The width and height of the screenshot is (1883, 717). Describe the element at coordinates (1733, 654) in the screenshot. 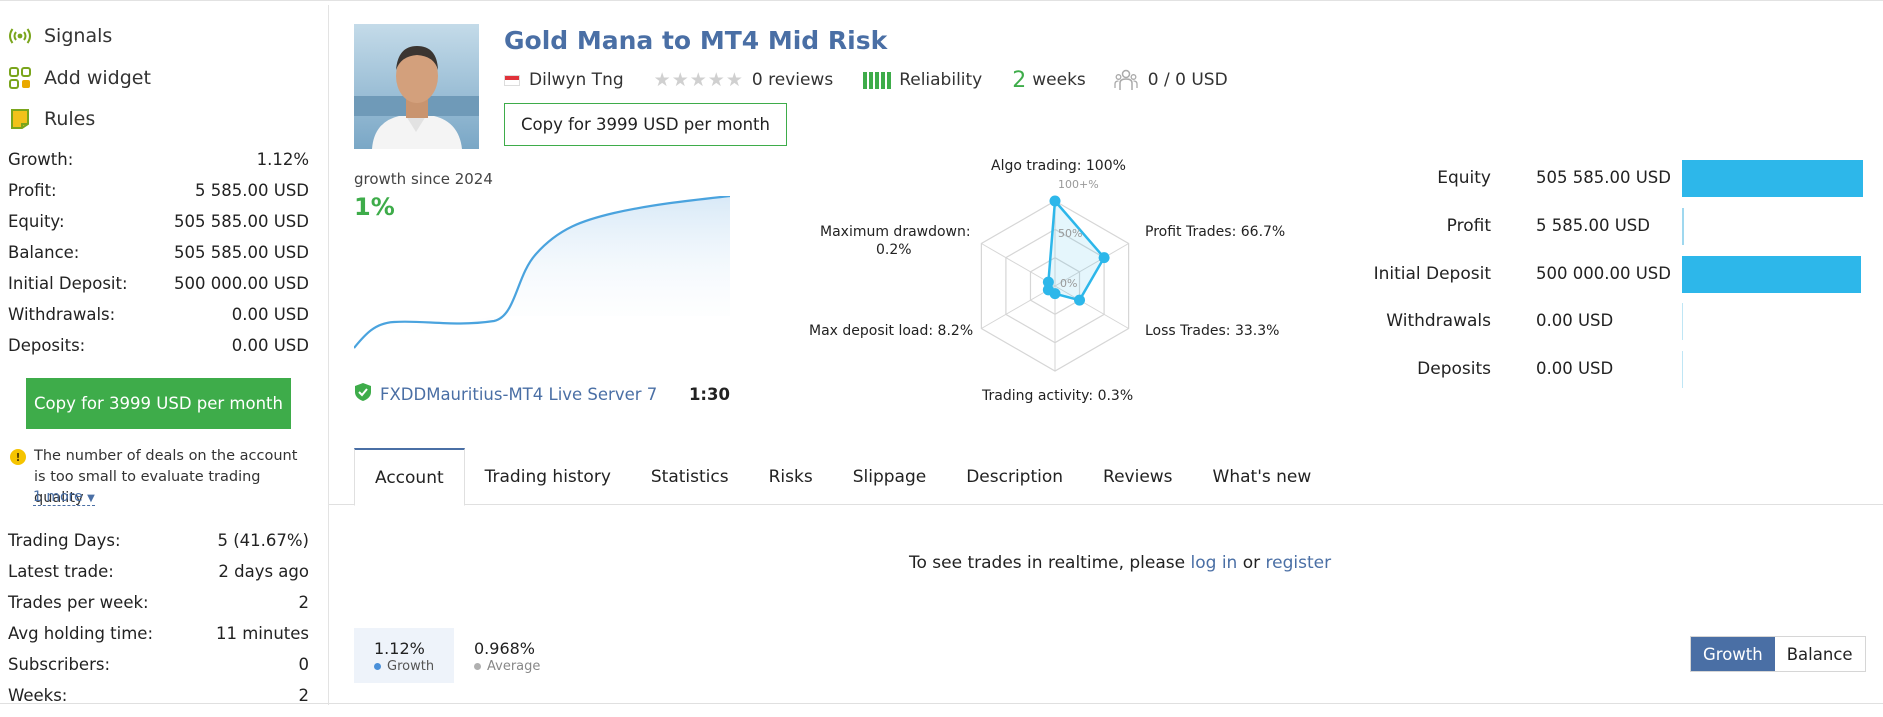

I see `toggle-growth: Growth` at that location.